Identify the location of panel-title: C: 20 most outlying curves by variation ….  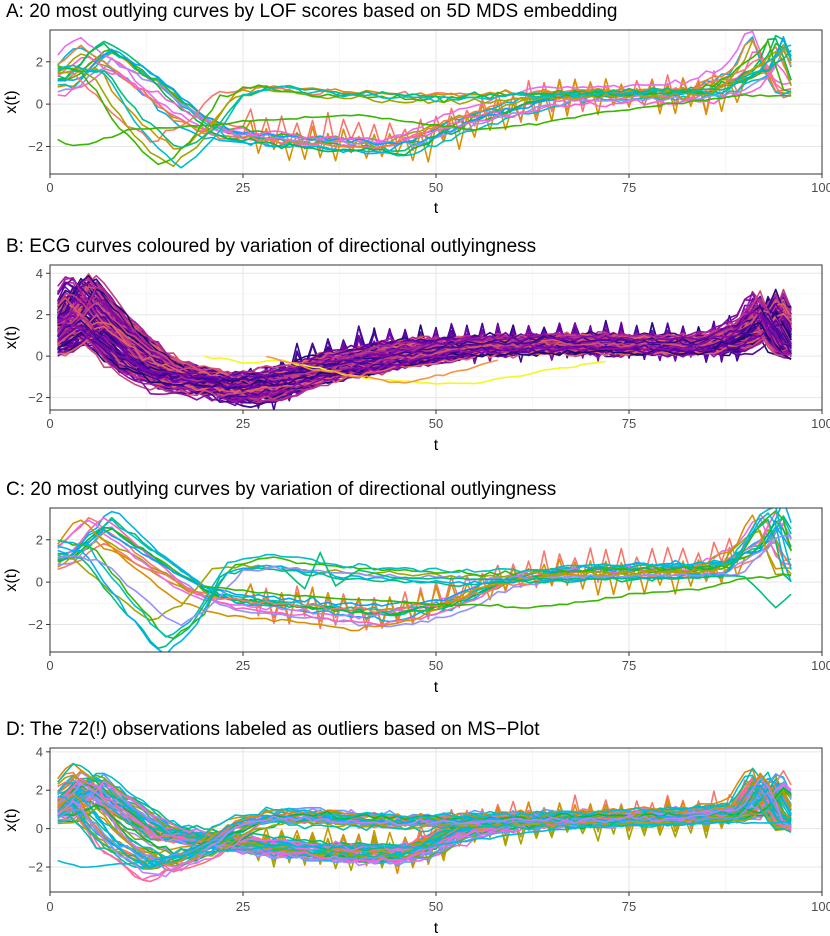
(281, 489).